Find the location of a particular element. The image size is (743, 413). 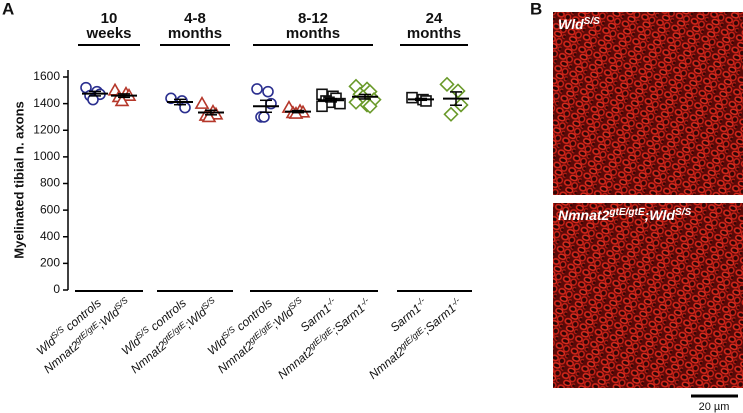

y-tick-label: 0 is located at coordinates (56, 289).